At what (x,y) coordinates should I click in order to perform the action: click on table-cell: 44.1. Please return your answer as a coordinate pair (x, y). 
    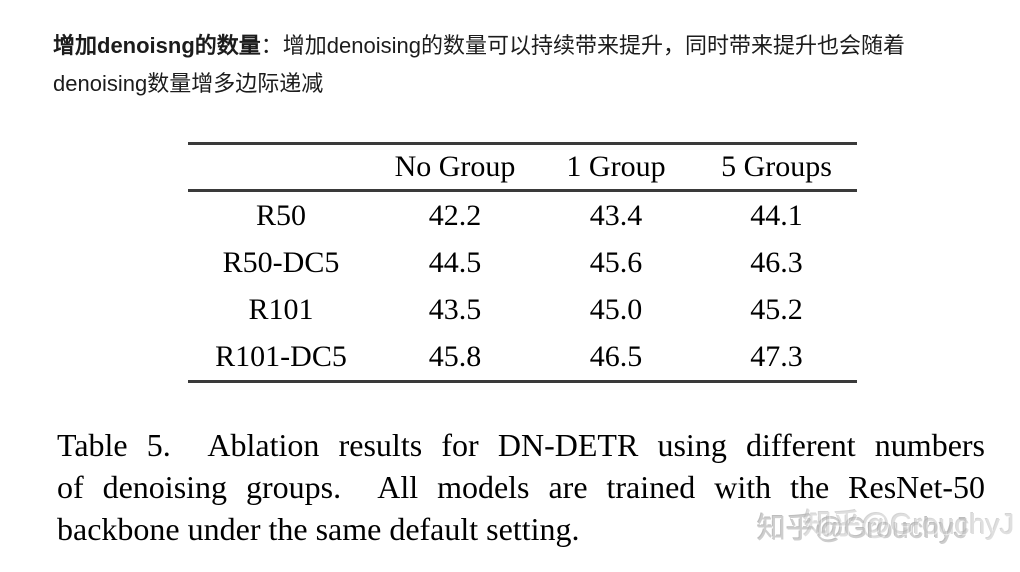
    Looking at the image, I should click on (776, 215).